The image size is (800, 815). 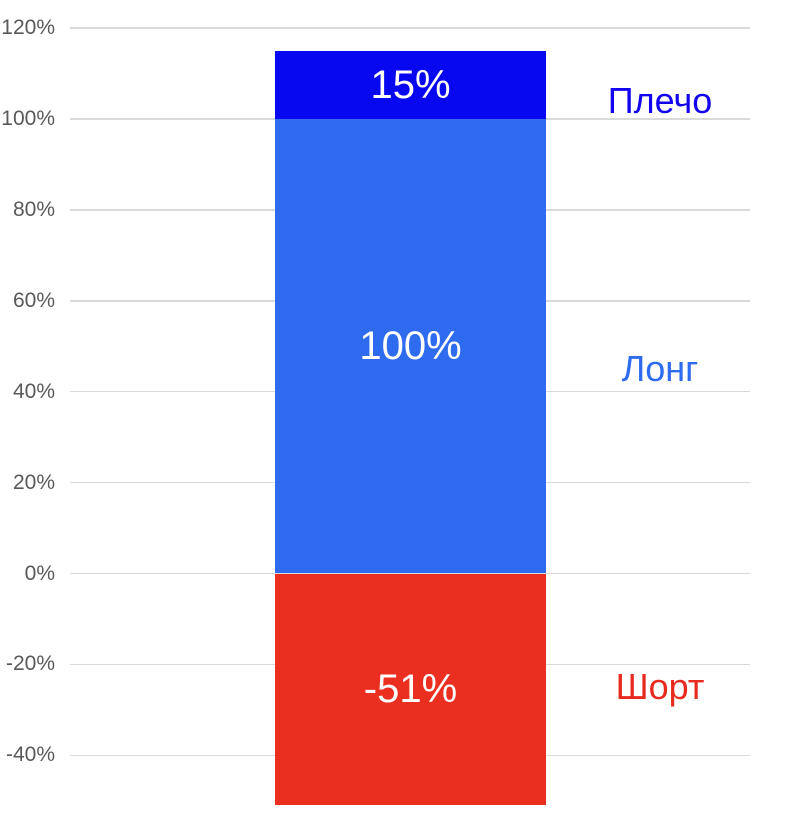 What do you see at coordinates (33, 482) in the screenshot?
I see `y-axis-tick-label-20%: 20%` at bounding box center [33, 482].